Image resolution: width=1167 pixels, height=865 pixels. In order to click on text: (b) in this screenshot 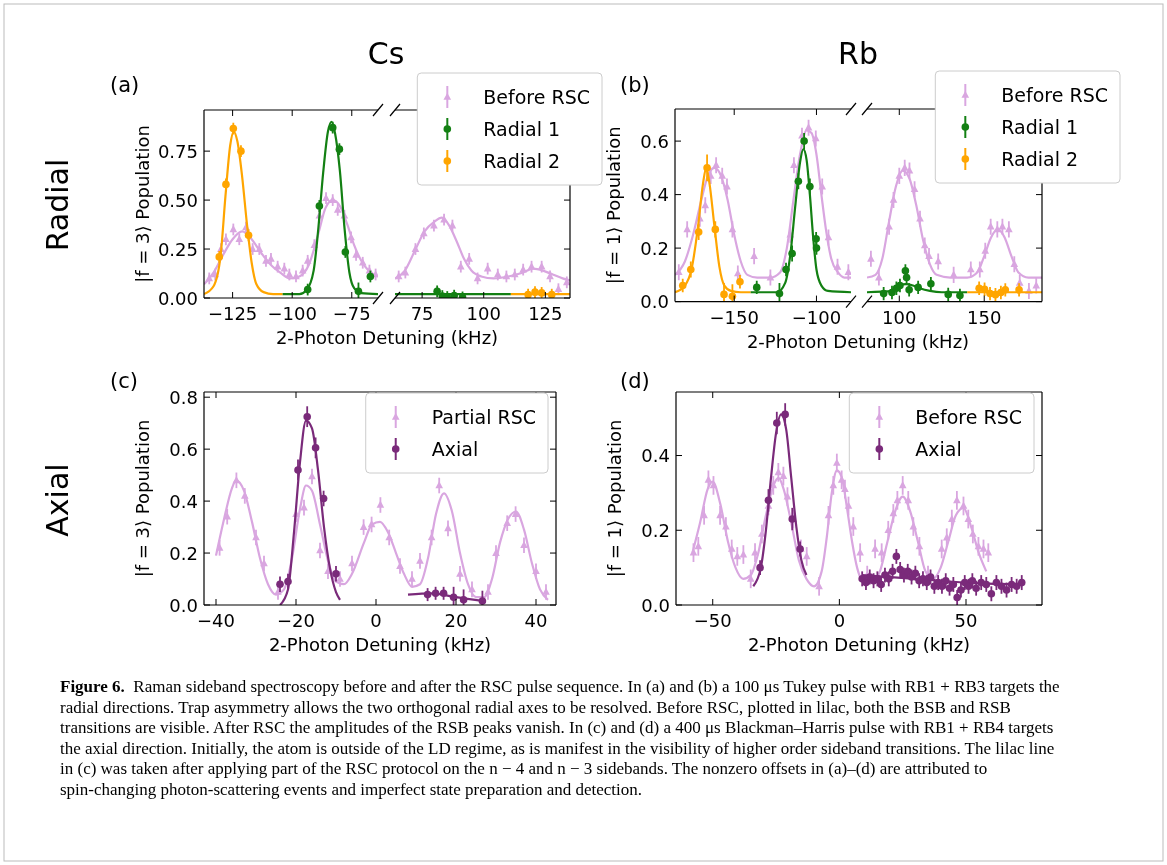, I will do `click(635, 85)`.